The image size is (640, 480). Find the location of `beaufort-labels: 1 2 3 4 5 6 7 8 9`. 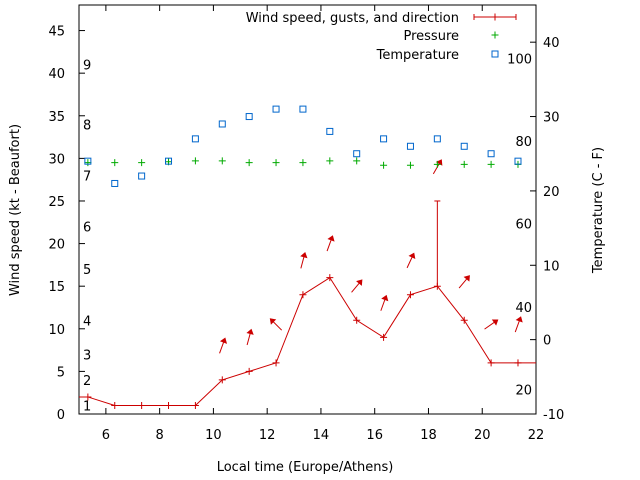

beaufort-labels: 1 2 3 4 5 6 7 8 9 is located at coordinates (87, 237).